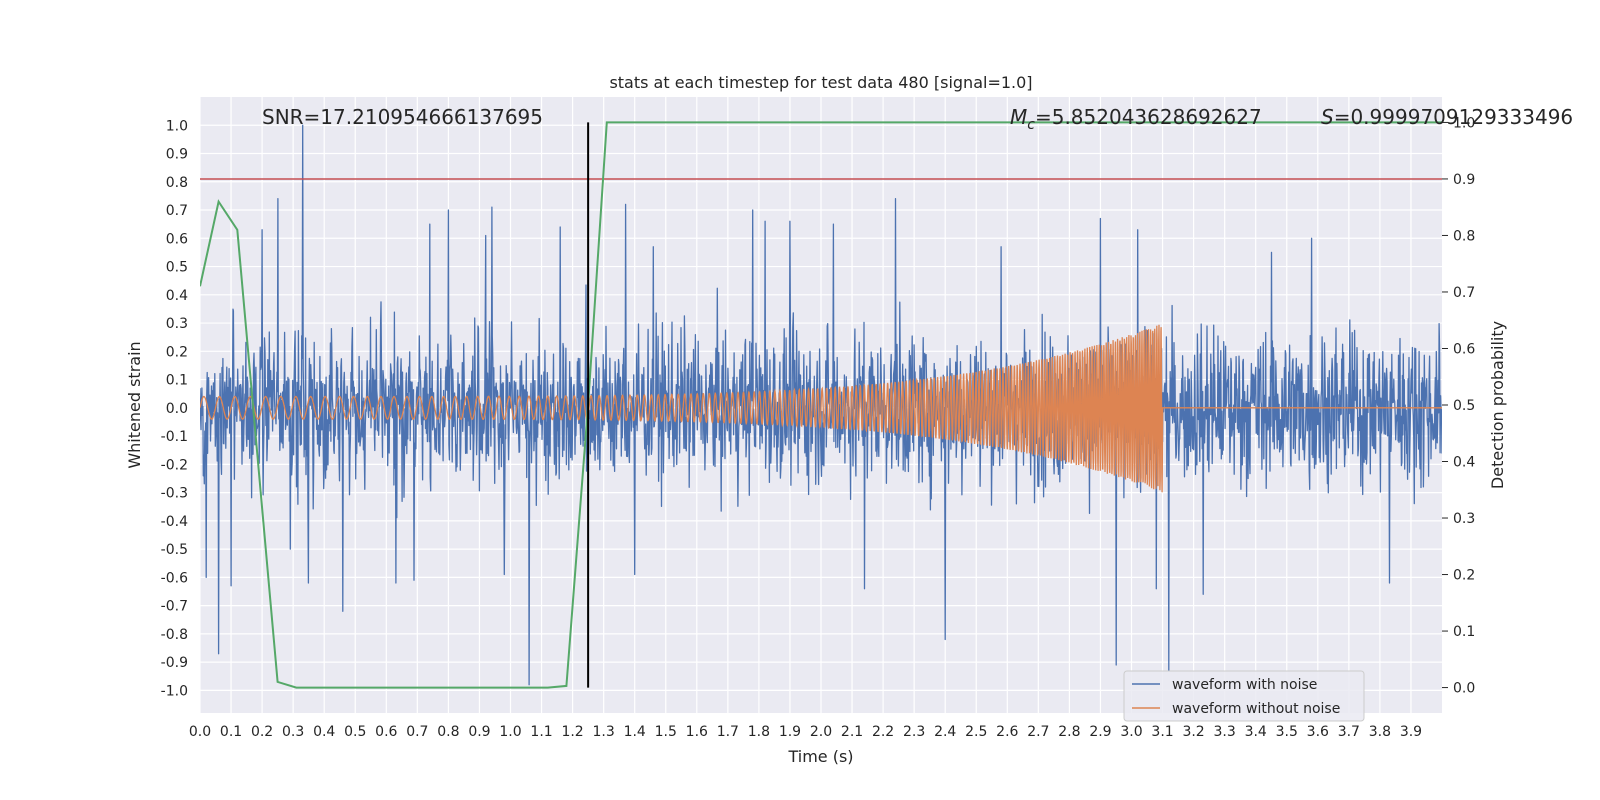 The height and width of the screenshot is (800, 1600). What do you see at coordinates (177, 211) in the screenshot?
I see `y-tick-label: 0.7` at bounding box center [177, 211].